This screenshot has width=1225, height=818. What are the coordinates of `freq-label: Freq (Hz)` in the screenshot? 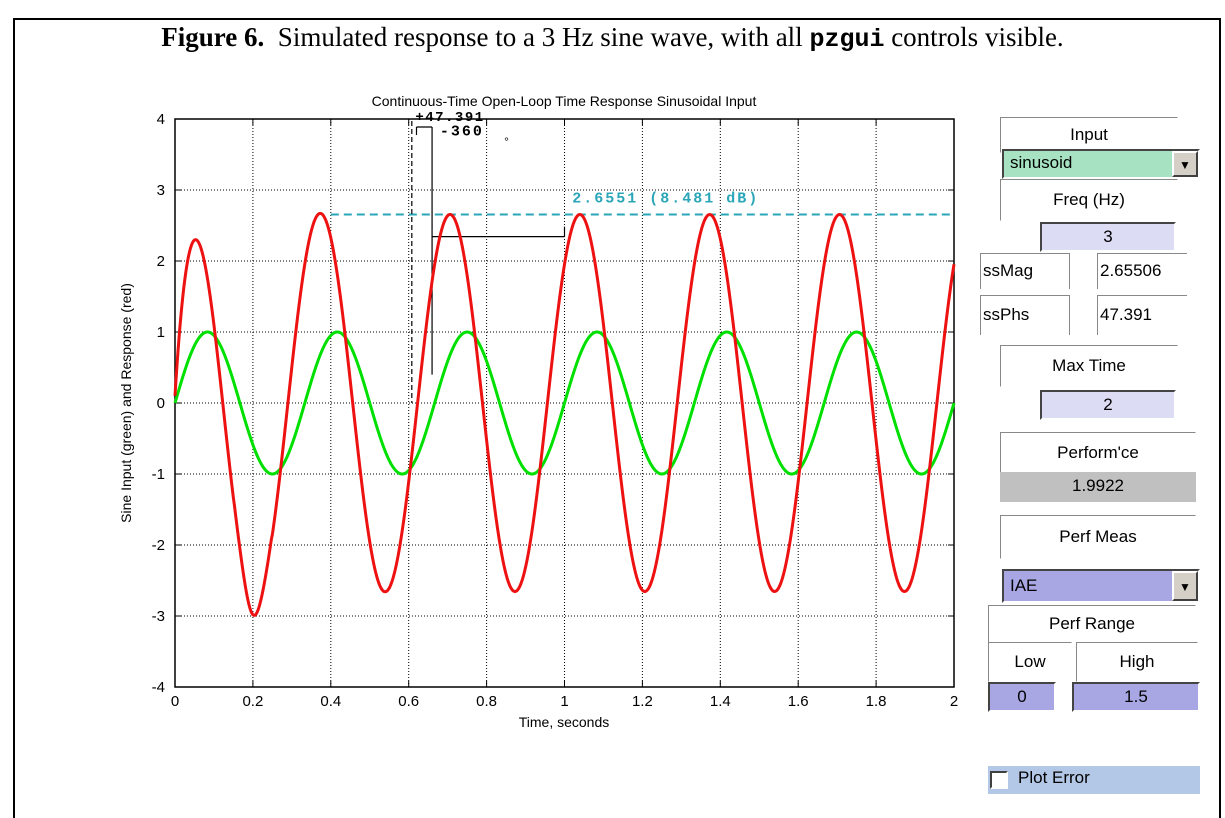 It's located at (1089, 199).